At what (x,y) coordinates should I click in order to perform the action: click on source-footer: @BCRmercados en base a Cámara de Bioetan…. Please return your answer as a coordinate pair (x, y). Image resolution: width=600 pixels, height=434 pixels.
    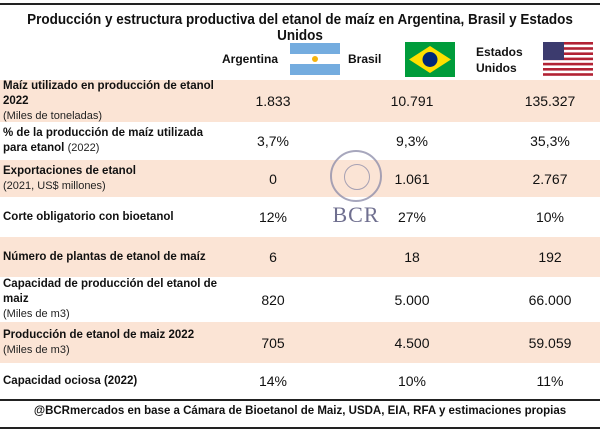
    Looking at the image, I should click on (300, 411).